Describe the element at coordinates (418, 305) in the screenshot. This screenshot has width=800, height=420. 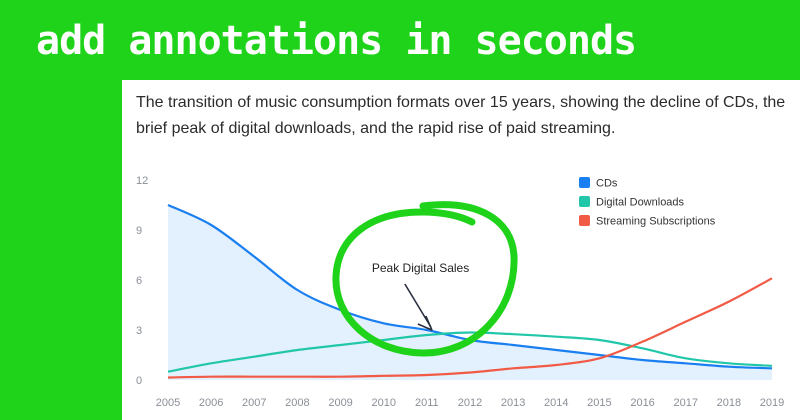
I see `annotation-arrow-line` at that location.